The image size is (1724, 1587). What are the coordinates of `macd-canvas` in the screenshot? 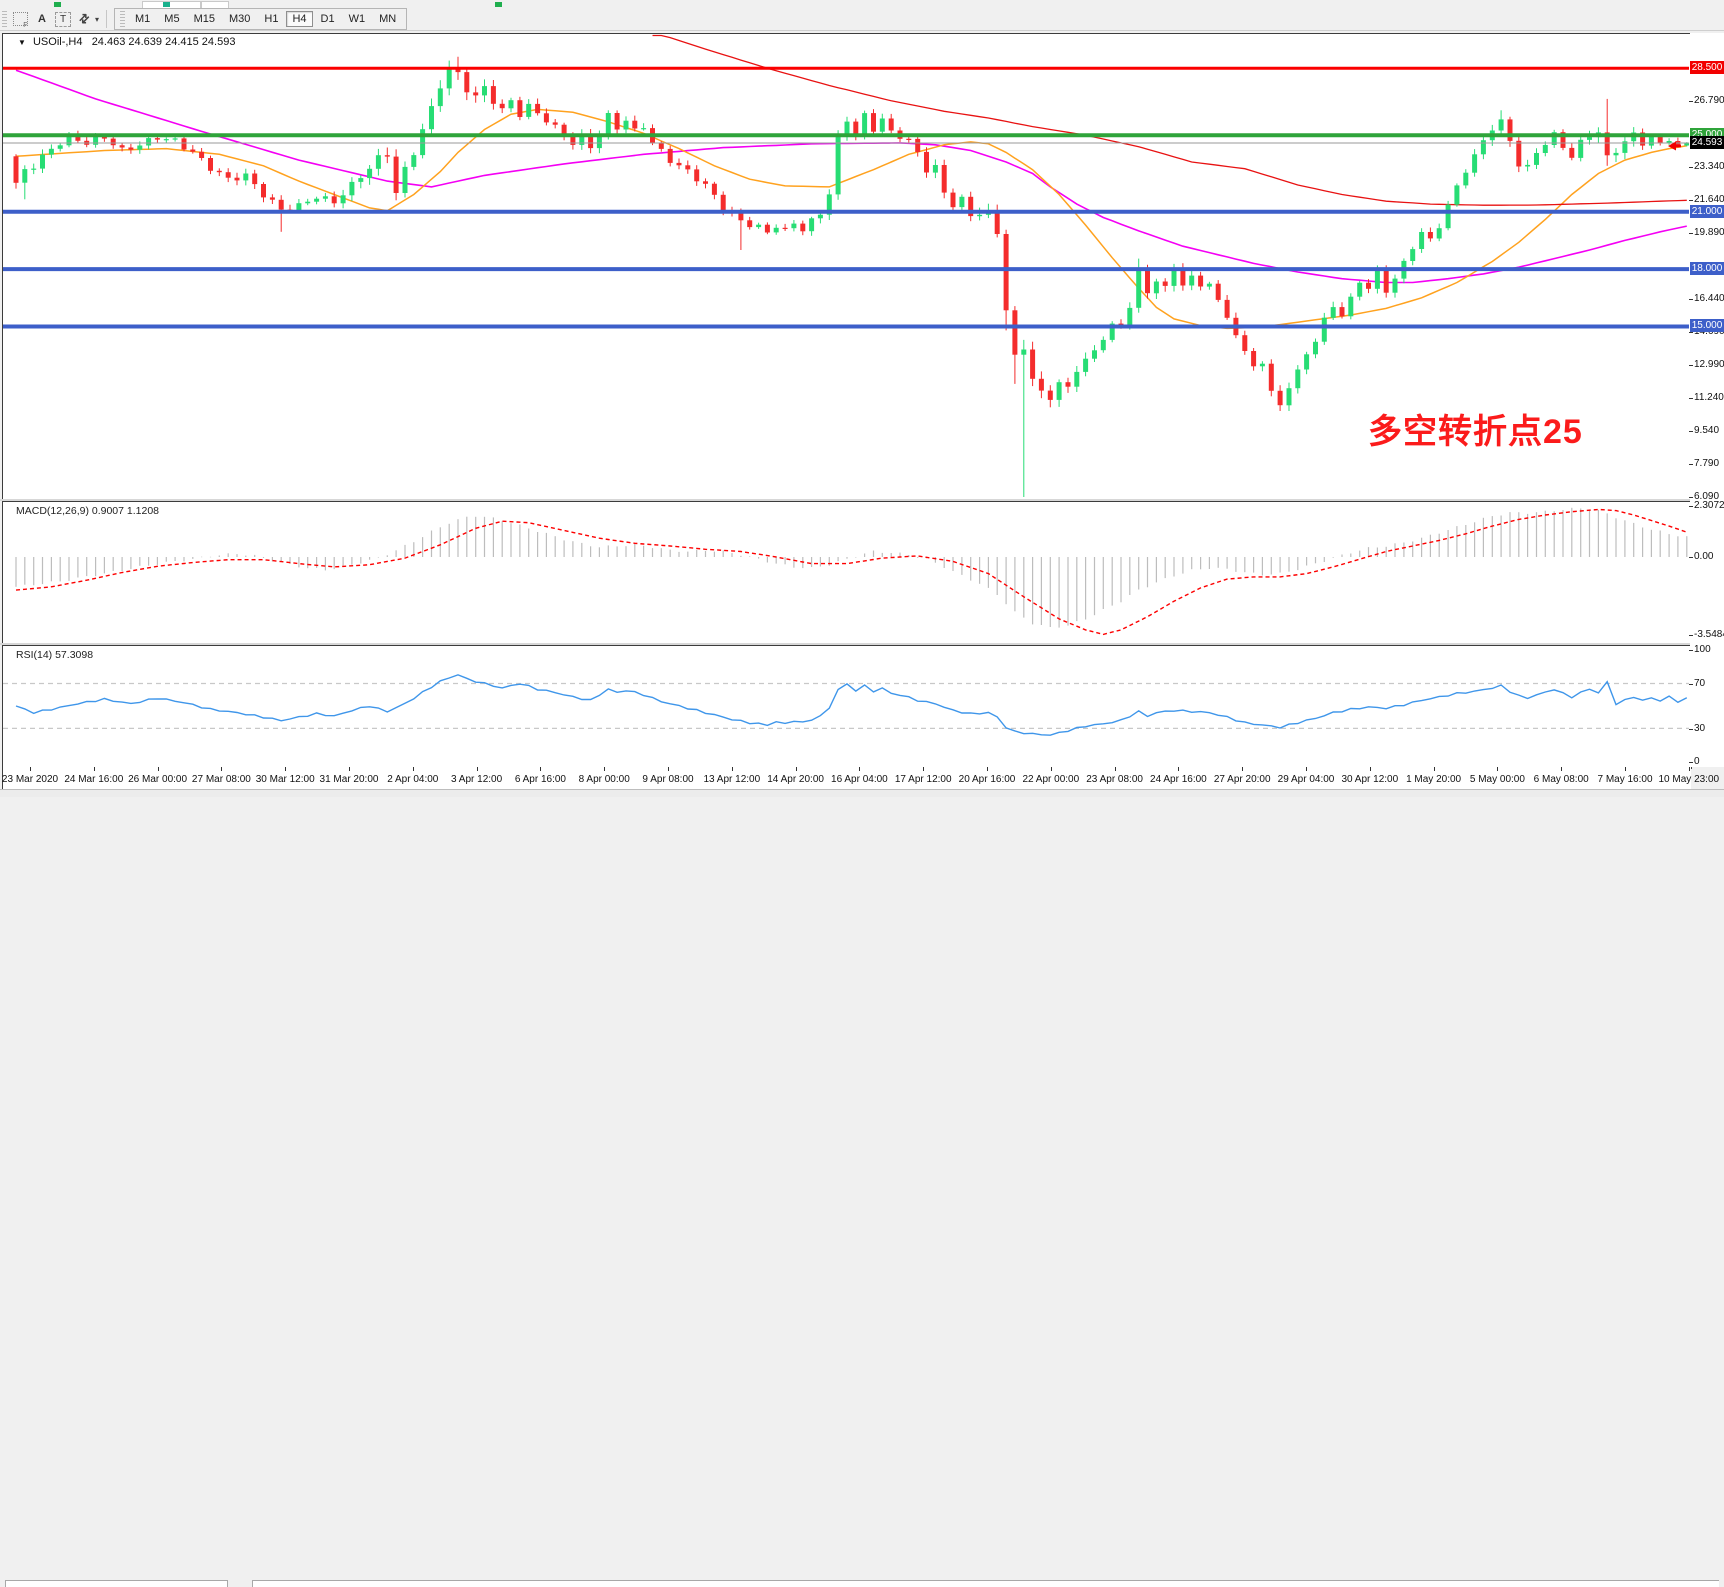 It's located at (846, 572).